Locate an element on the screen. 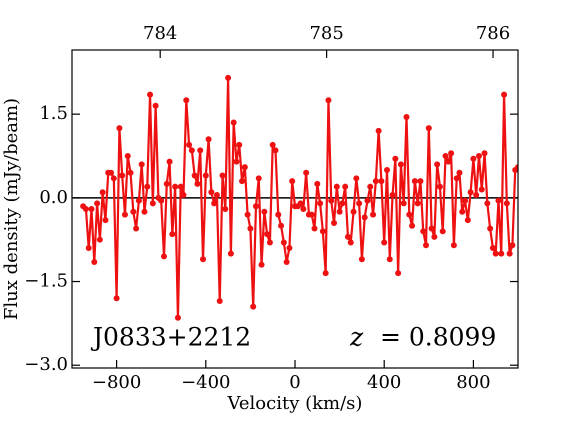  y-tick-label: 1.5 is located at coordinates (53, 113).